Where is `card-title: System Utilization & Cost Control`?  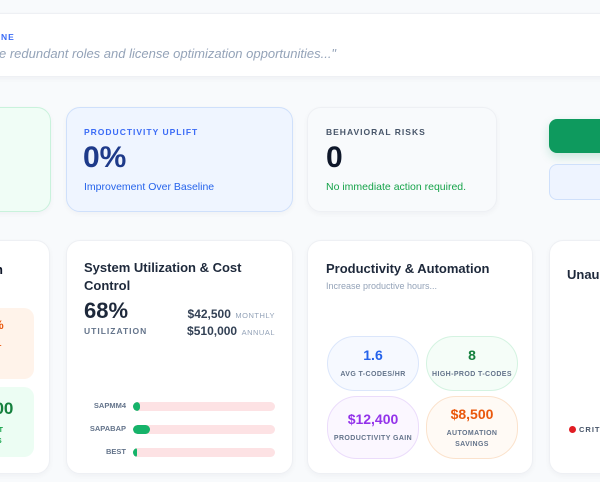
card-title: System Utilization & Cost Control is located at coordinates (163, 276).